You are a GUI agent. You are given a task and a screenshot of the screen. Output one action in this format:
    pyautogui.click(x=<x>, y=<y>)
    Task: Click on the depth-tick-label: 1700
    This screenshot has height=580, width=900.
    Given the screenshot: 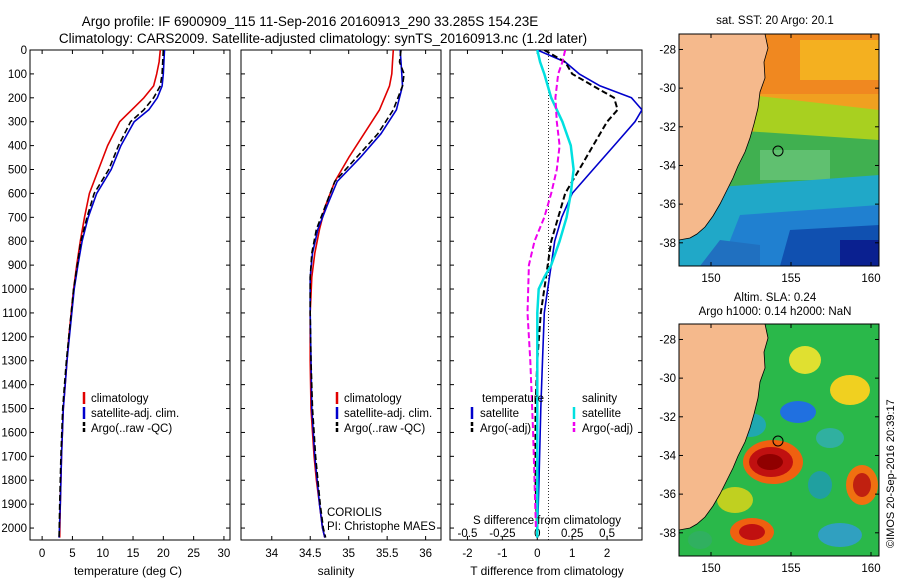 What is the action you would take?
    pyautogui.click(x=14, y=457)
    